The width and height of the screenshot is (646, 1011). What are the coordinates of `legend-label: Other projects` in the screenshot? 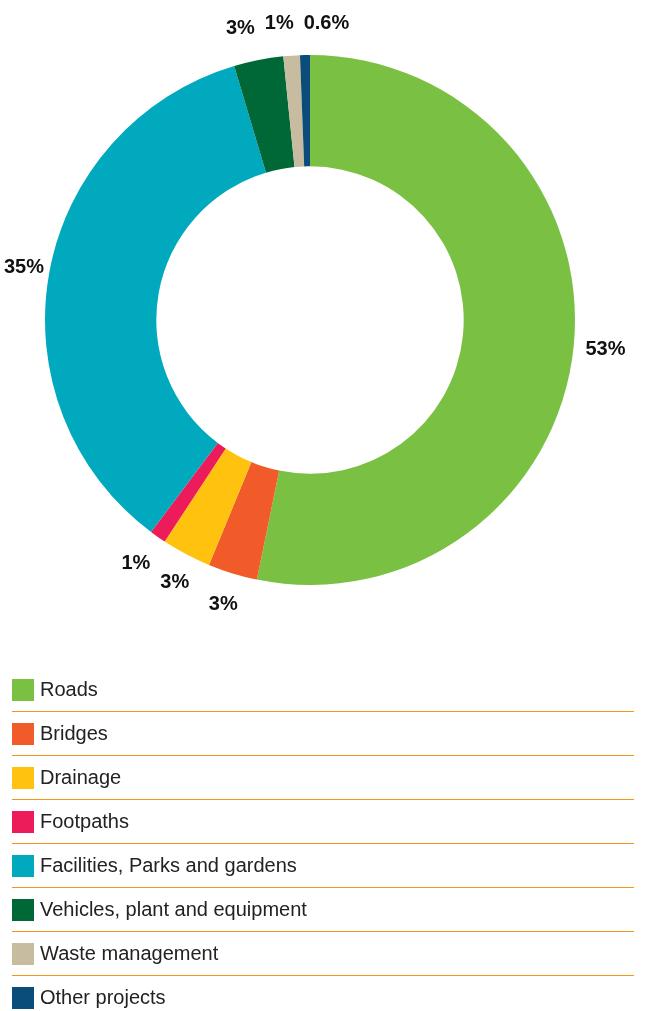 It's located at (103, 997).